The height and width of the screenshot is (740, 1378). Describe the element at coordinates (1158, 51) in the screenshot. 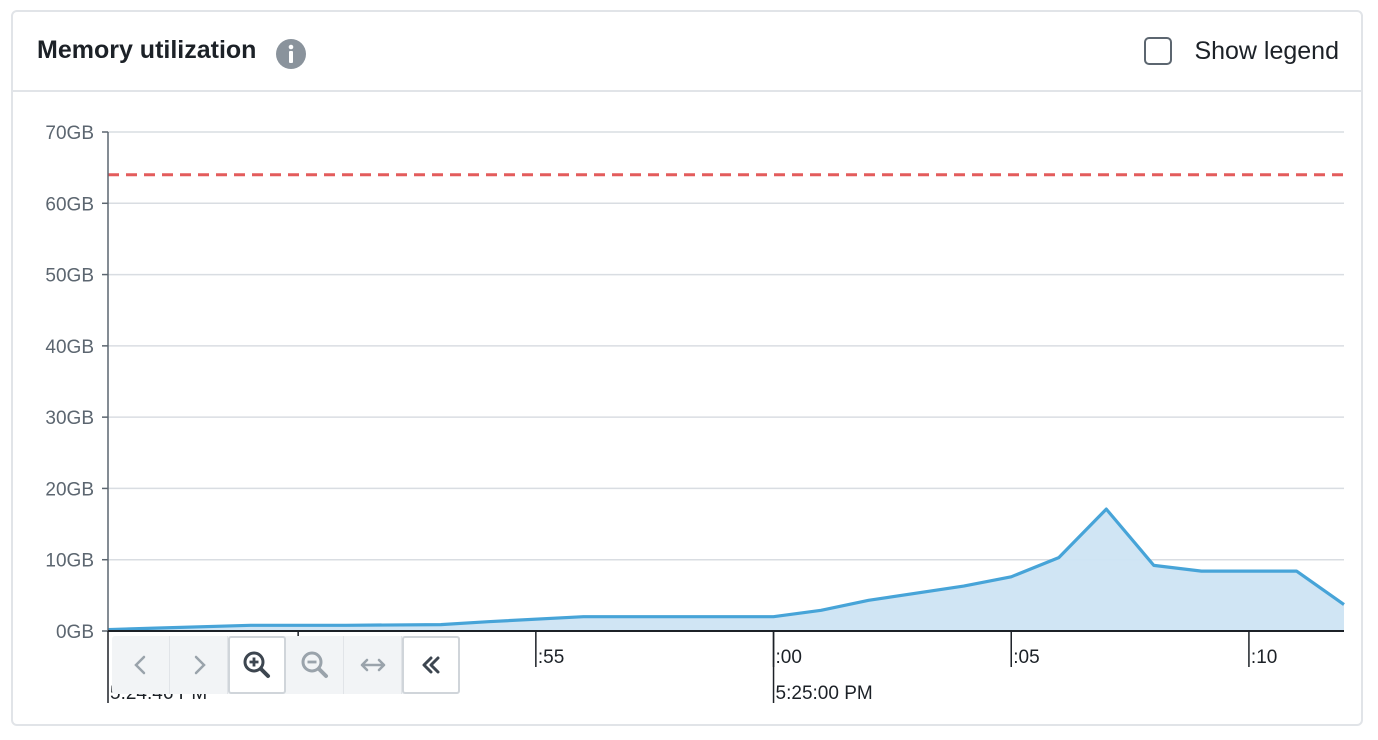

I see `show-legend-checkbox` at that location.